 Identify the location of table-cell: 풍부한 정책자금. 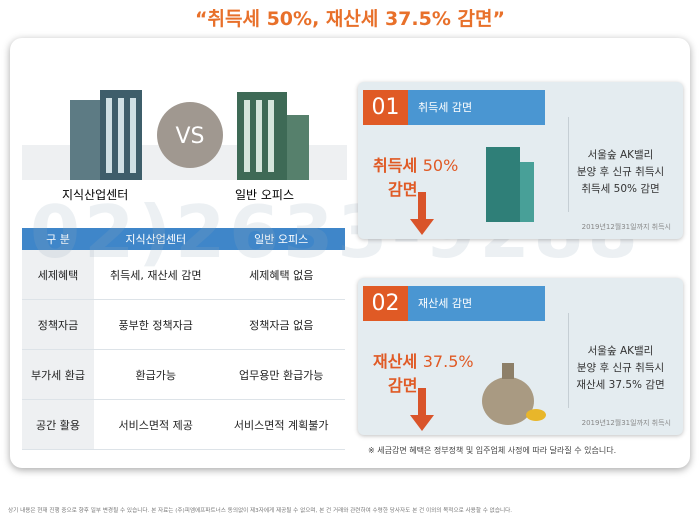
(156, 324).